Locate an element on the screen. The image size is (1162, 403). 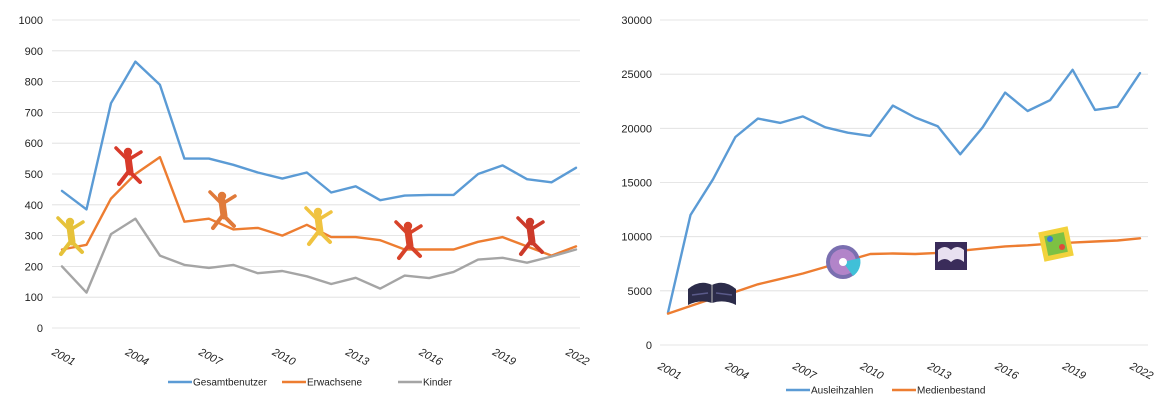
series-line-kinder is located at coordinates (319, 255).